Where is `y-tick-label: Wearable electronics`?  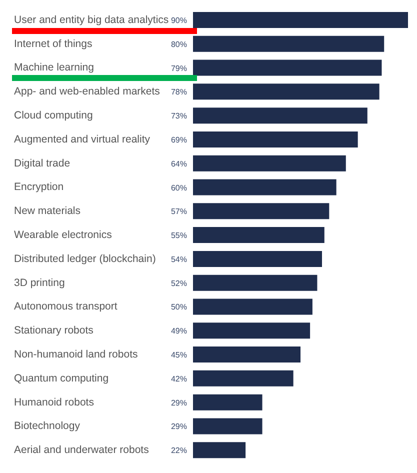
y-tick-label: Wearable electronics is located at coordinates (63, 235).